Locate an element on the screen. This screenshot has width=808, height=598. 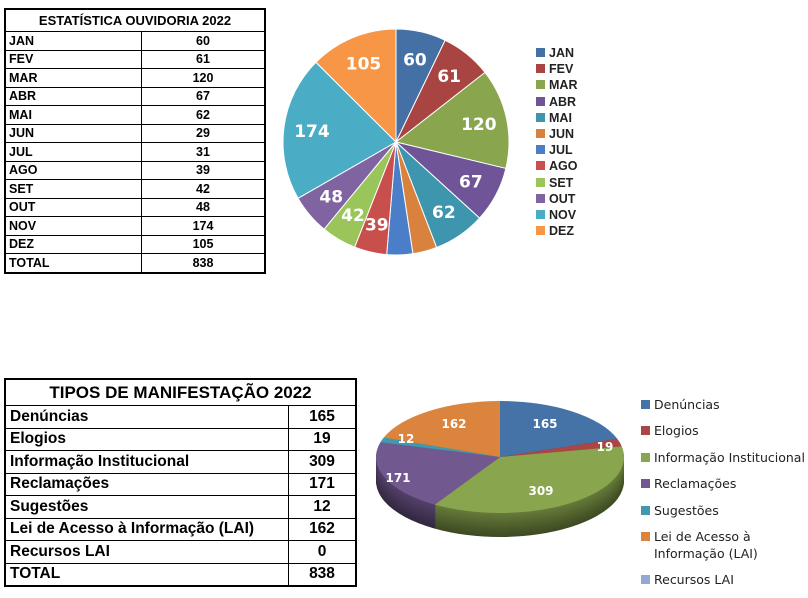
table-row: JUL 31 is located at coordinates (135, 152).